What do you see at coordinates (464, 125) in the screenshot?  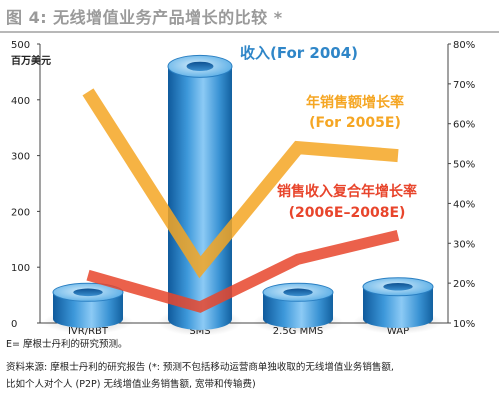 I see `right-tick-label: 60%` at bounding box center [464, 125].